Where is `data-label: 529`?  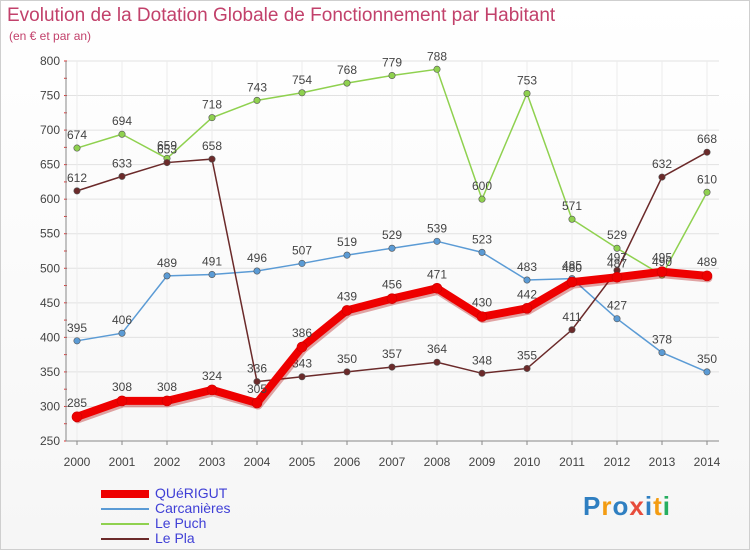
data-label: 529 is located at coordinates (617, 235).